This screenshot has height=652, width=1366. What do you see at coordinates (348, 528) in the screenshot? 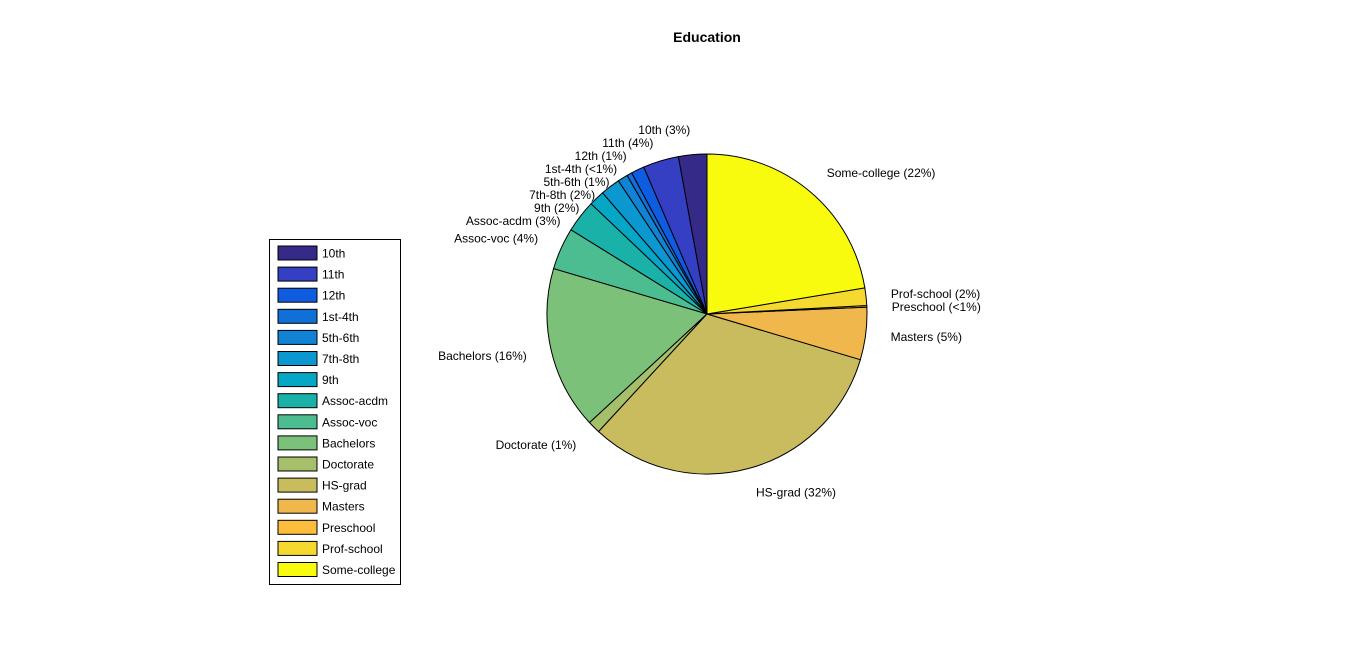
I see `legend-label-preschool: Preschool` at bounding box center [348, 528].